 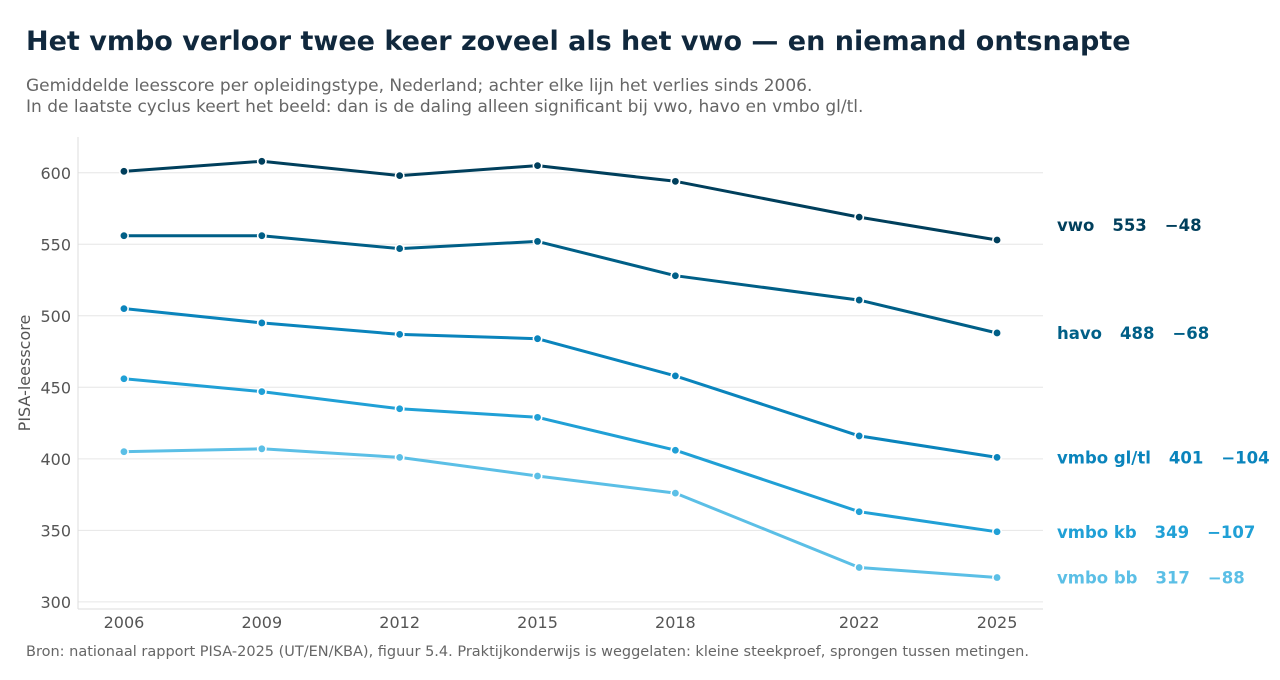 I want to click on series-vmbo-bb, so click(x=560, y=513).